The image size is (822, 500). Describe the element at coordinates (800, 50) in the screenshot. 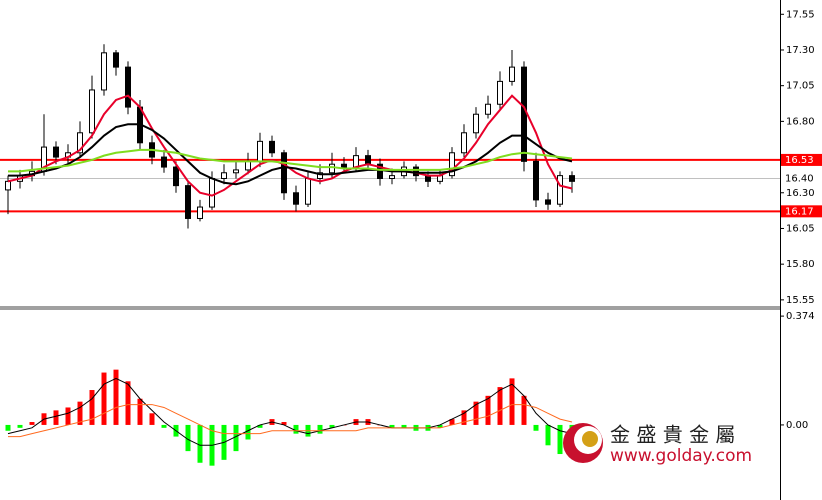

I see `y-tick-label: 17.30` at that location.